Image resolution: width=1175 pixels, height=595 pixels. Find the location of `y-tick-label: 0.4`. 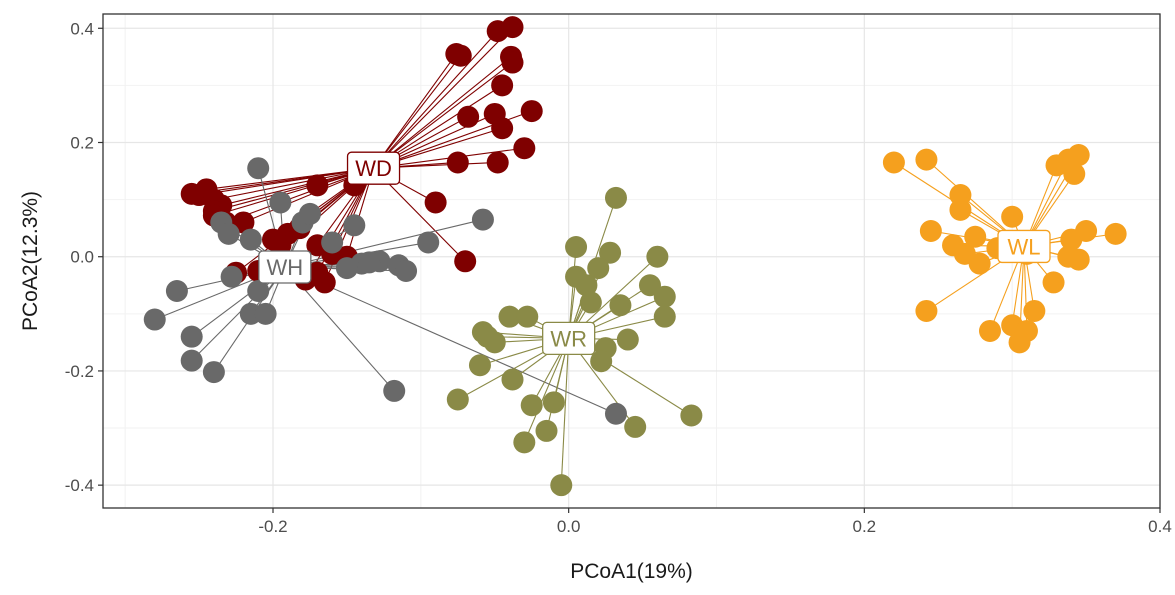

y-tick-label: 0.4 is located at coordinates (82, 28).